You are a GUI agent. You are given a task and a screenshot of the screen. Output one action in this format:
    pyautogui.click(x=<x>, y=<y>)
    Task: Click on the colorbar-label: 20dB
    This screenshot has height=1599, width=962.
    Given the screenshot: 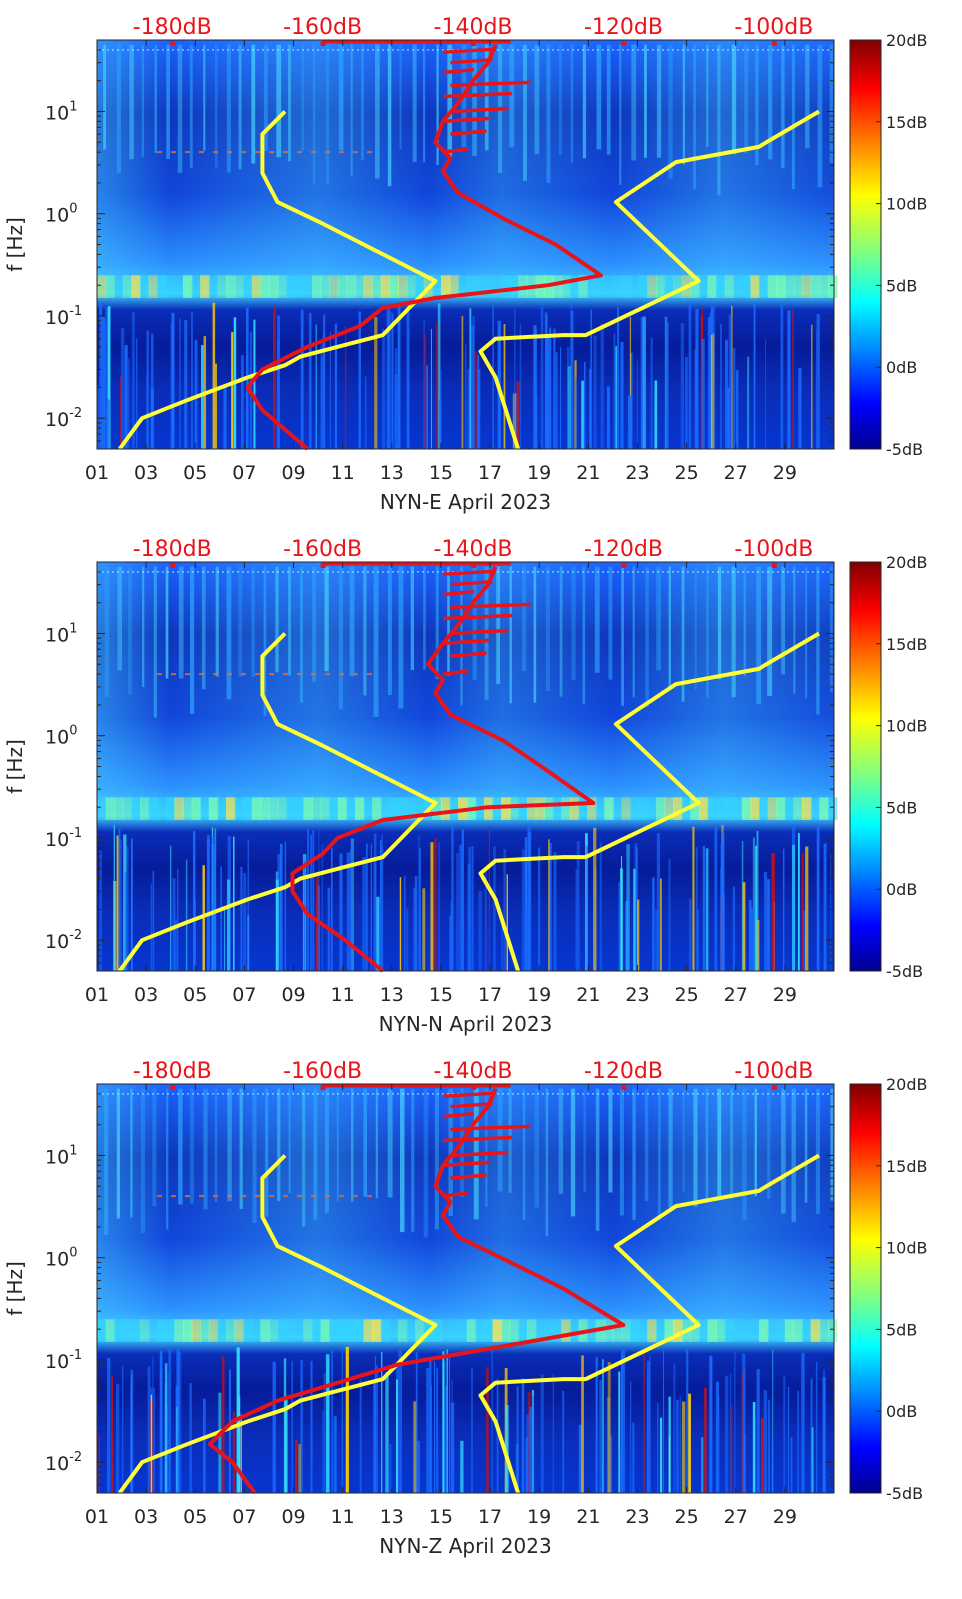 What is the action you would take?
    pyautogui.click(x=907, y=40)
    